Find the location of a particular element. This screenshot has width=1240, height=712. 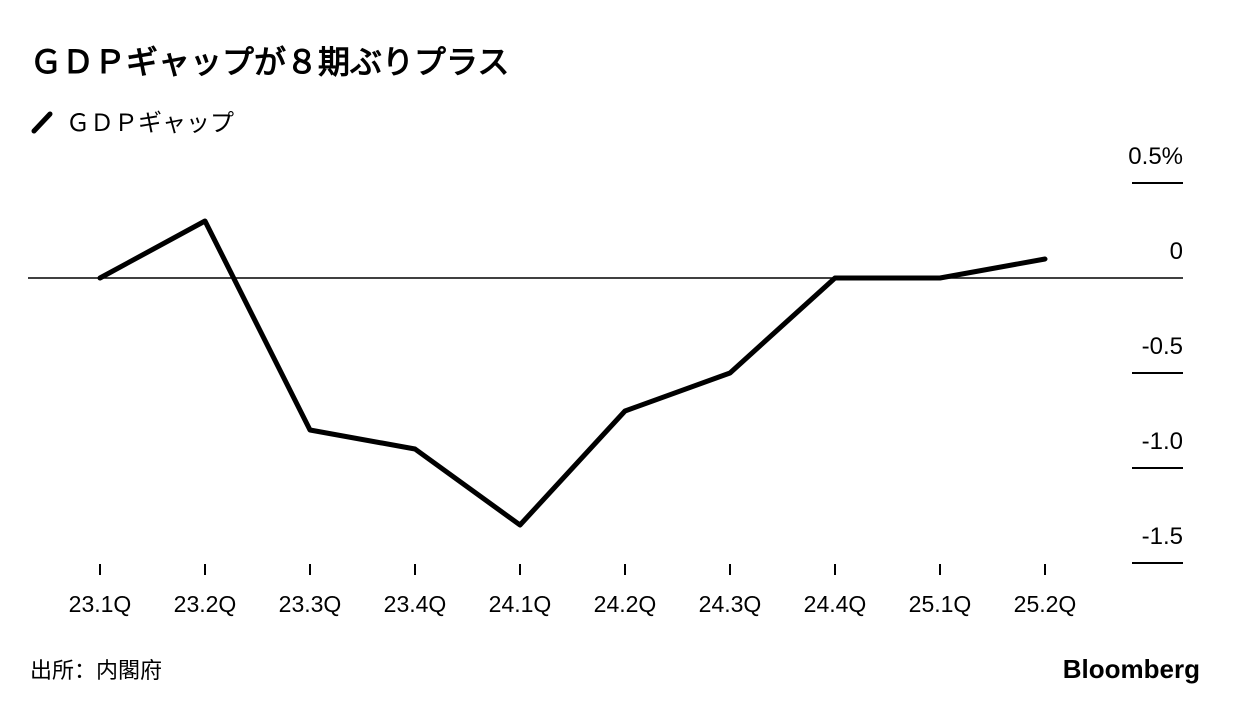

legend-label: ＧＤＰギャップ is located at coordinates (150, 123).